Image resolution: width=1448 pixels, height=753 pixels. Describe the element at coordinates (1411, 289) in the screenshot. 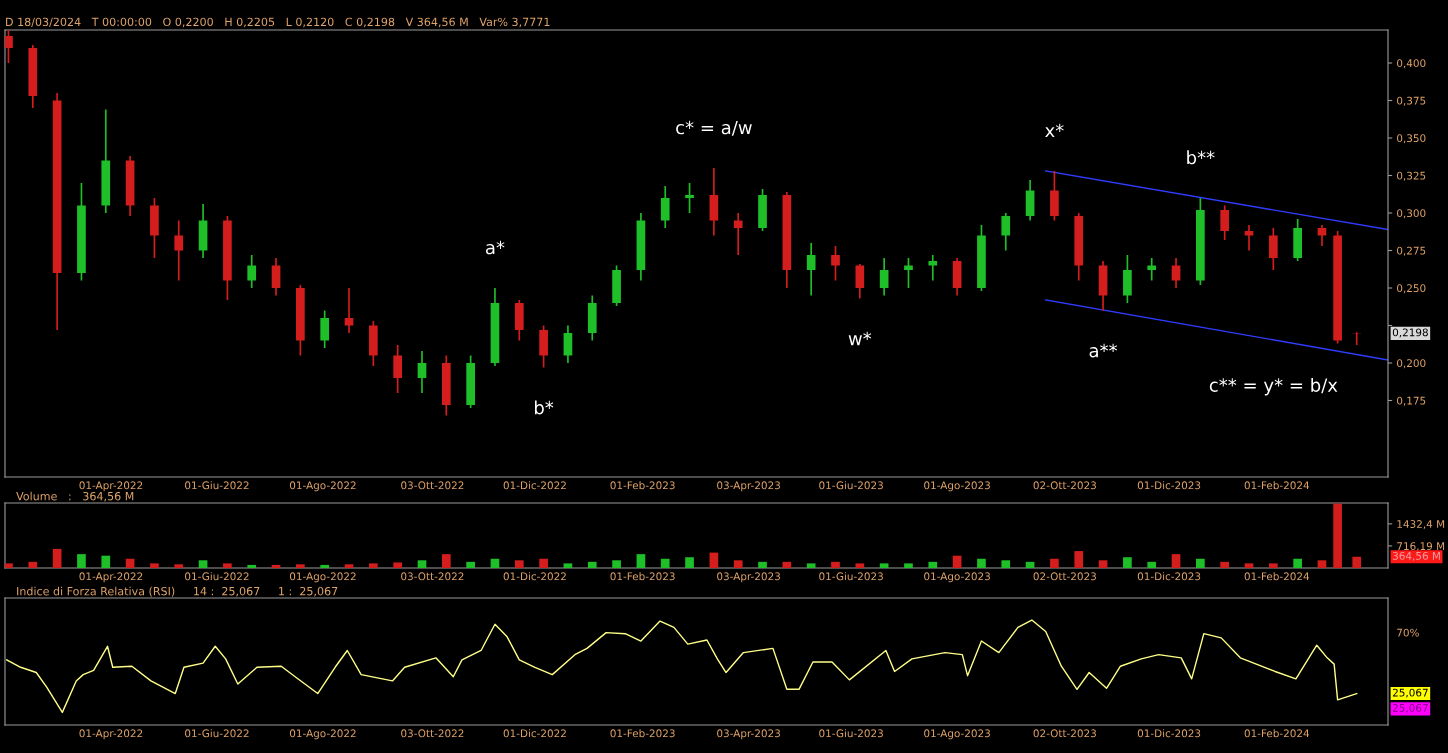

I see `y-tick-label: 0,250` at that location.